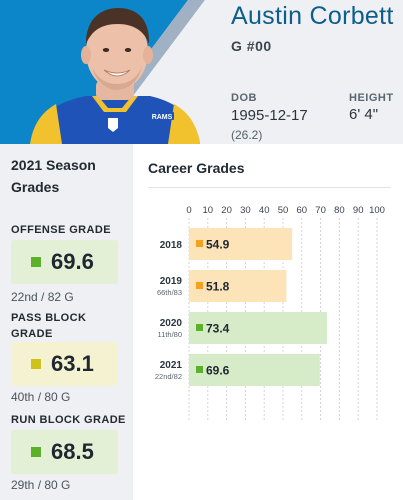 Image resolution: width=403 pixels, height=500 pixels. What do you see at coordinates (245, 210) in the screenshot?
I see `x-tick-label: 30` at bounding box center [245, 210].